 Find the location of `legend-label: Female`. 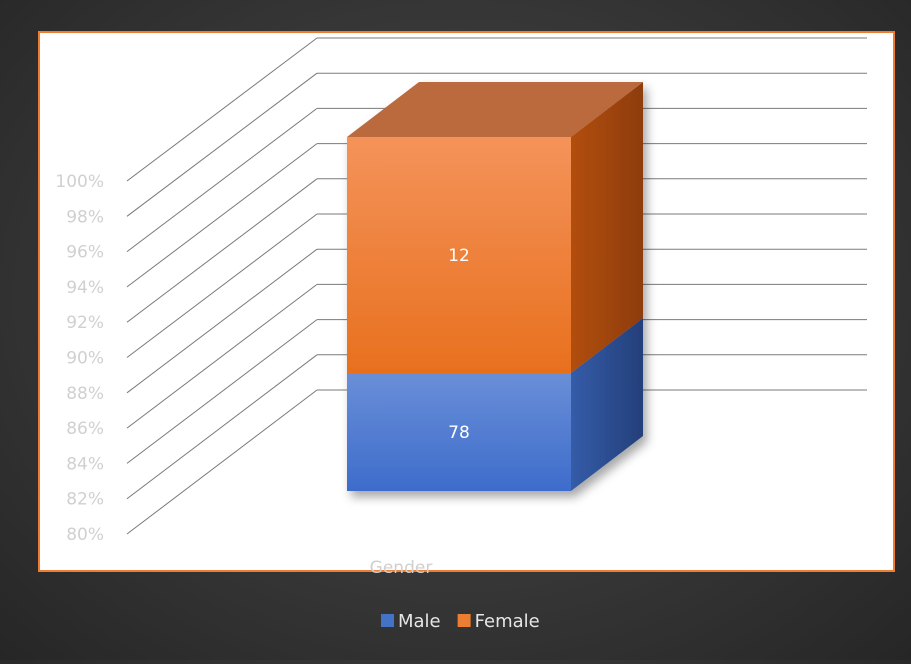

legend-label: Female is located at coordinates (507, 621).